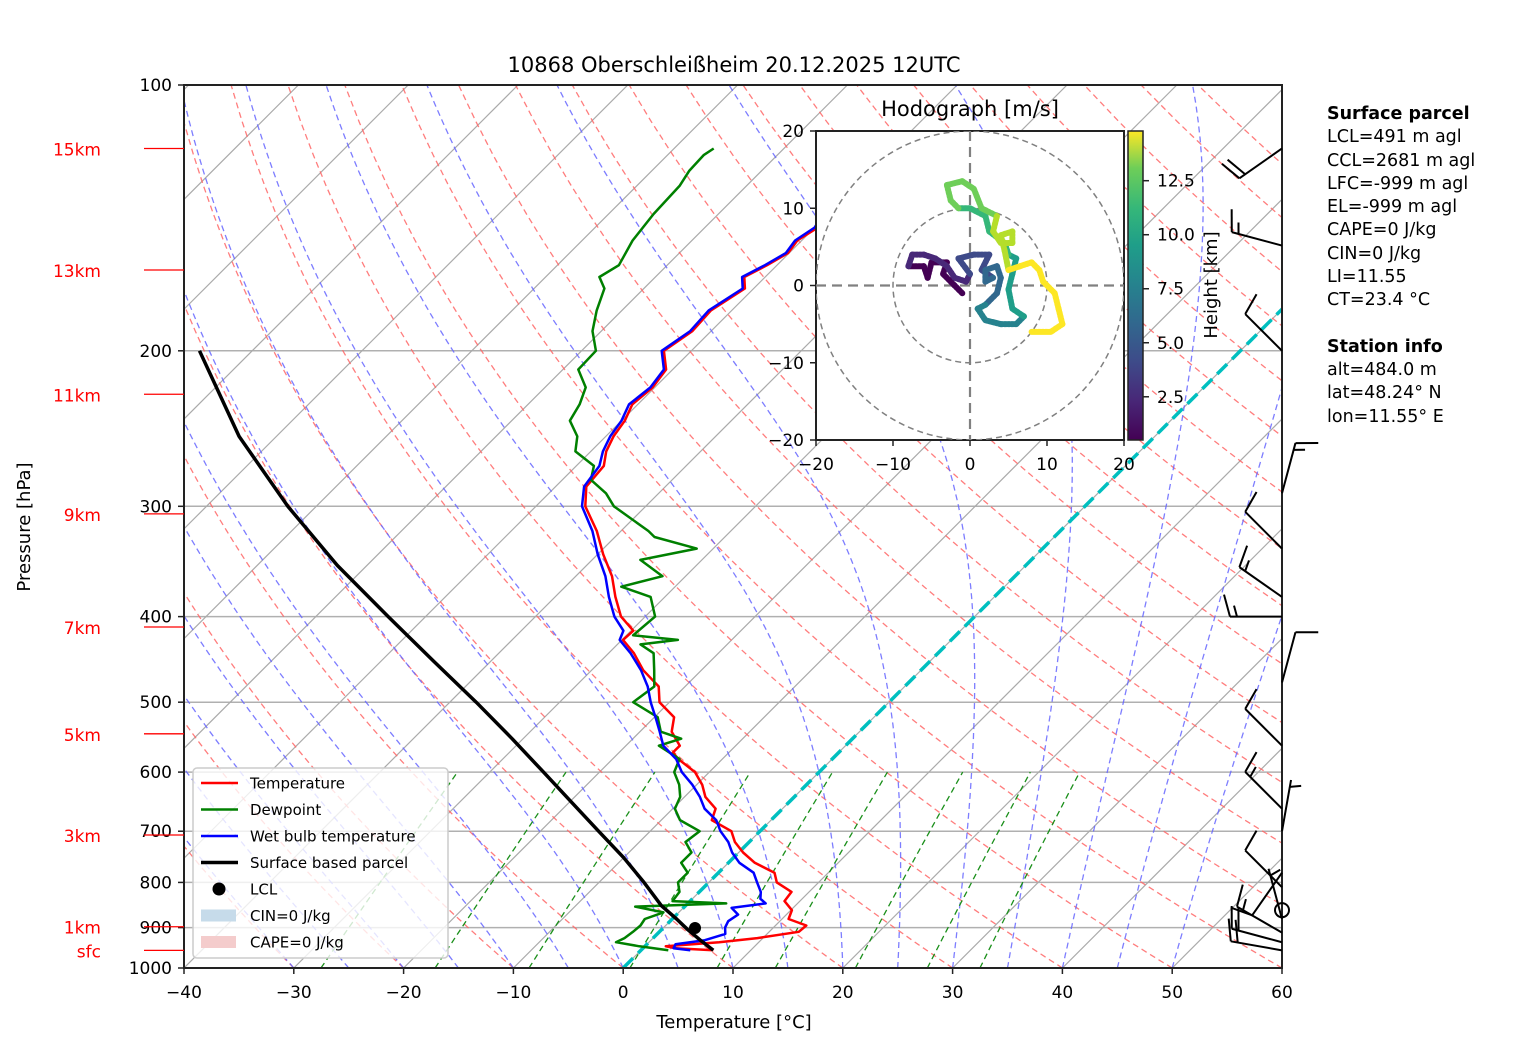 The height and width of the screenshot is (1054, 1517). What do you see at coordinates (1394, 137) in the screenshot?
I see `surface-parcel-line: LCL=491 m agl` at bounding box center [1394, 137].